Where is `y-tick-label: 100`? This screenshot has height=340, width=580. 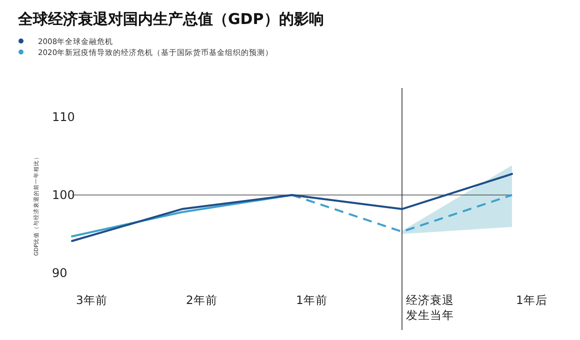 y-tick-label: 100 is located at coordinates (63, 195).